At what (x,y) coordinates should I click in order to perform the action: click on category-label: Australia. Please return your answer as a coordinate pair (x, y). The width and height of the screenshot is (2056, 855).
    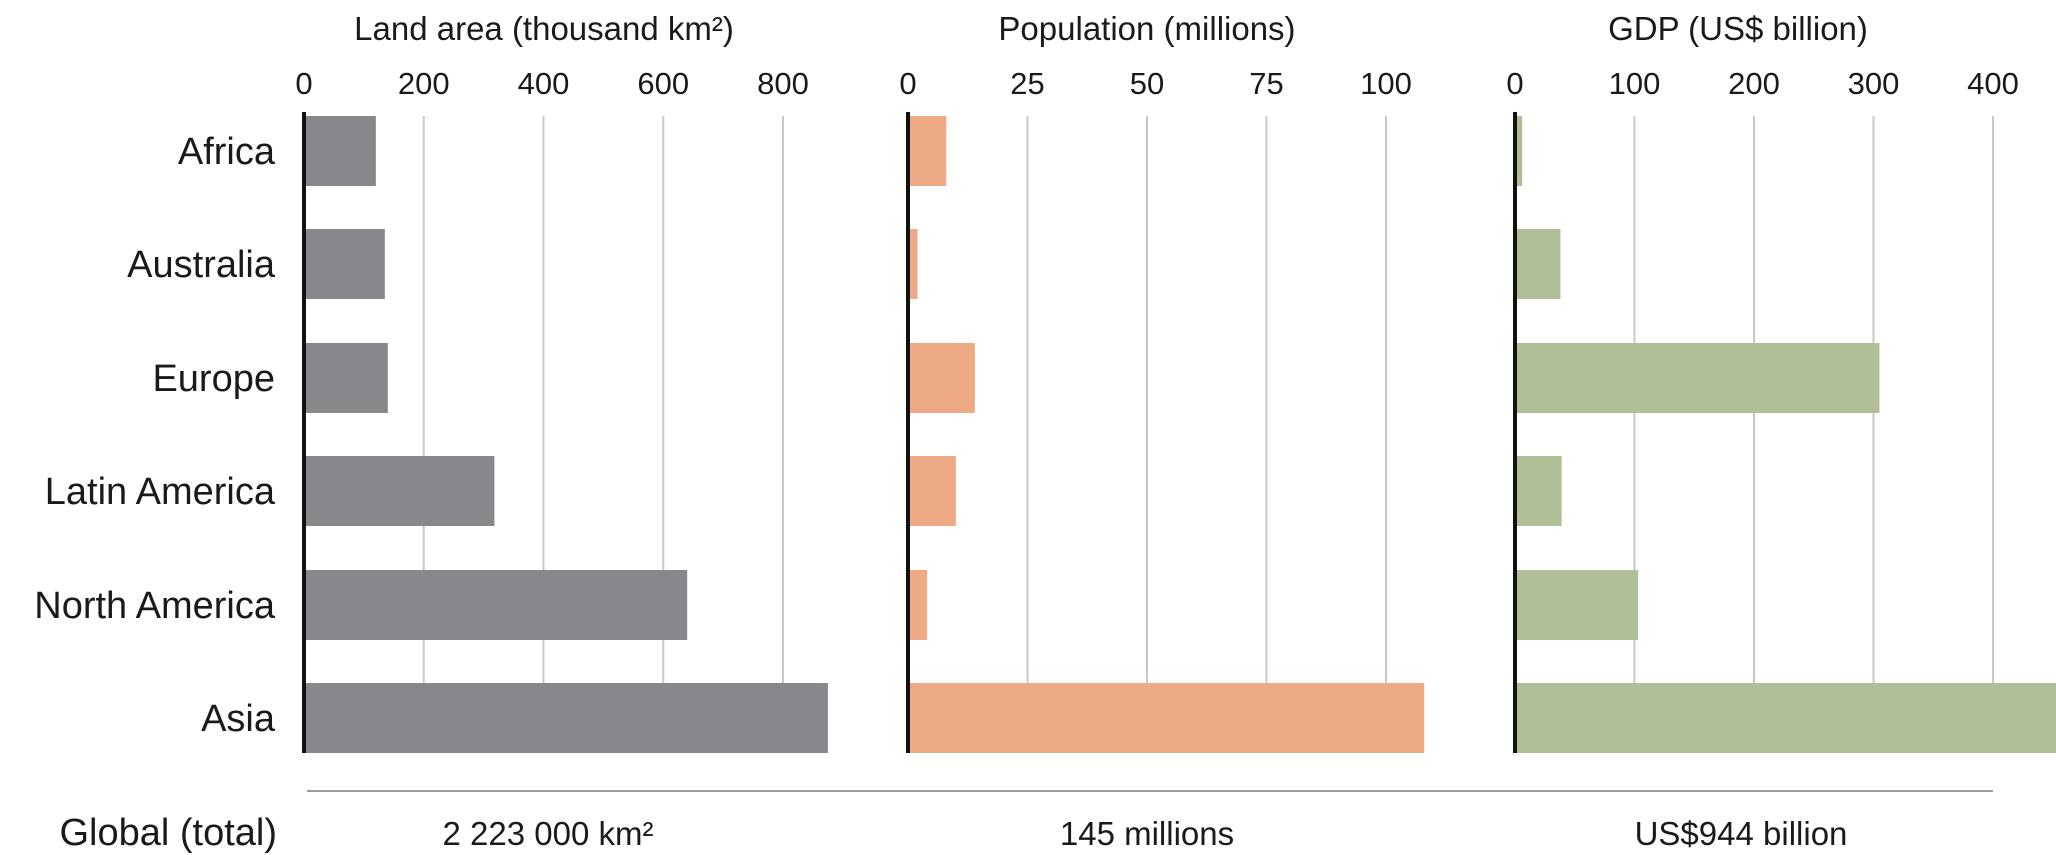
    Looking at the image, I should click on (201, 265).